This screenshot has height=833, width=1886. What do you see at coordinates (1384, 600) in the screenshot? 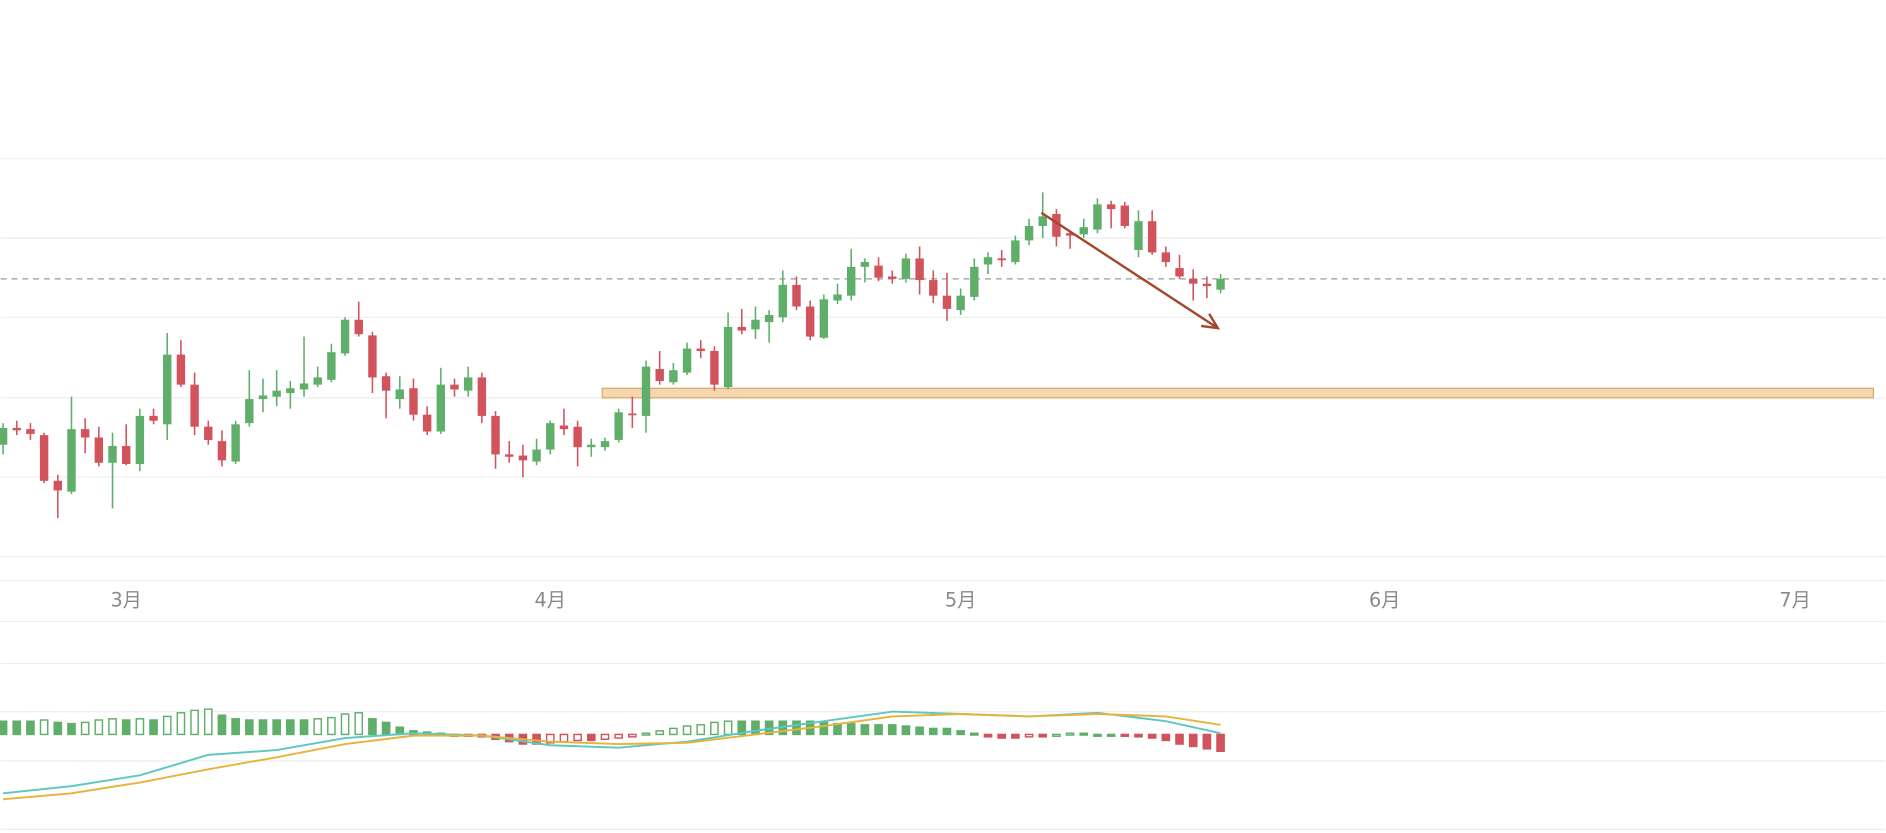
I see `x-tick-label: 6月` at bounding box center [1384, 600].